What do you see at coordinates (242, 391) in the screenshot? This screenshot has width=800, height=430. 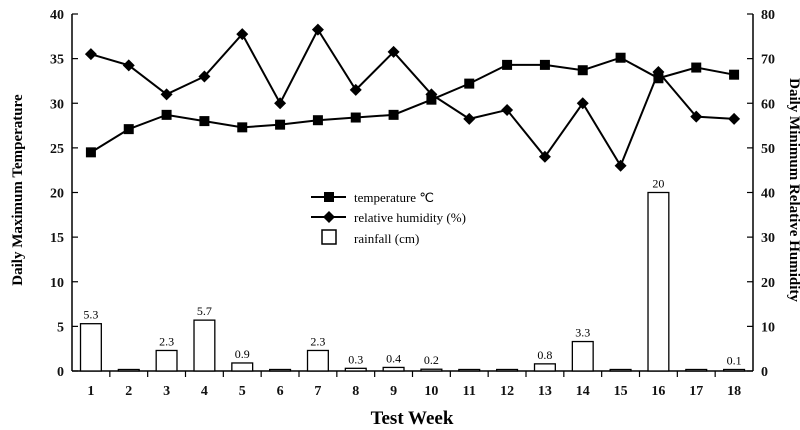 I see `x-tick-label: 5` at bounding box center [242, 391].